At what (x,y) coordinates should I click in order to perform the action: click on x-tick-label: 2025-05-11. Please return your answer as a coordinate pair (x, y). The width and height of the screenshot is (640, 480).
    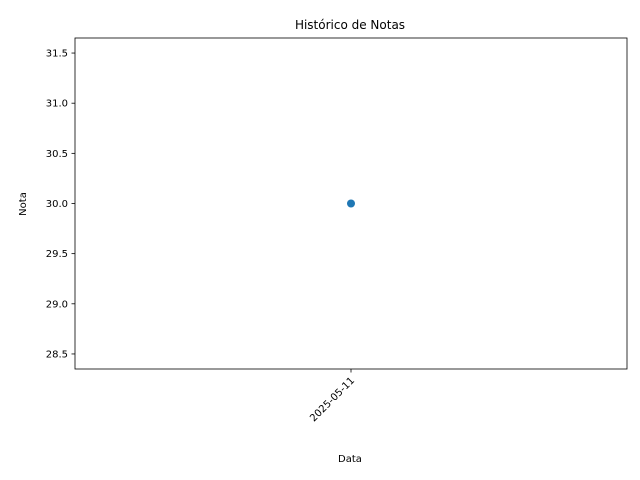
    Looking at the image, I should click on (332, 399).